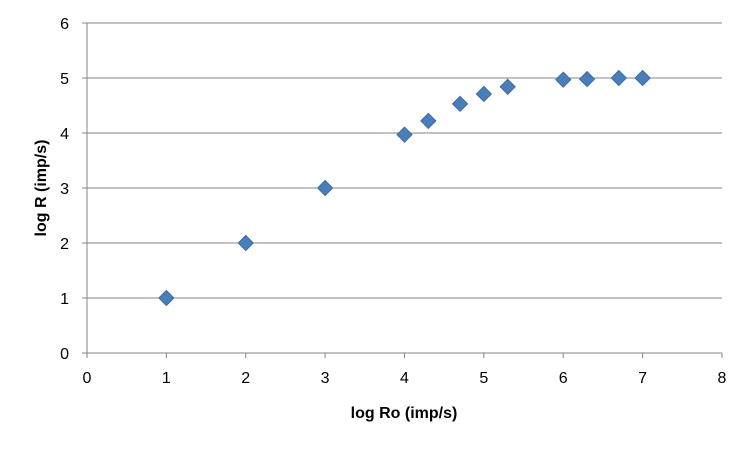  What do you see at coordinates (64, 134) in the screenshot?
I see `y-tick-label: 4` at bounding box center [64, 134].